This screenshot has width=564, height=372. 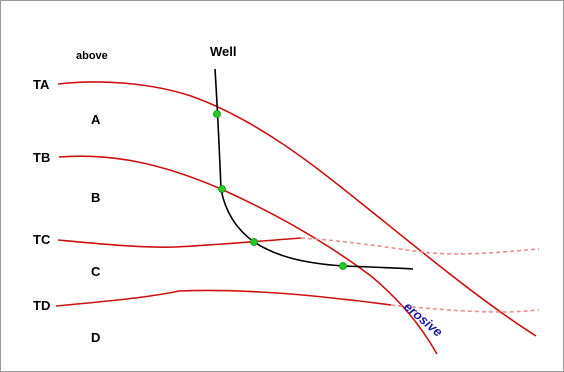 What do you see at coordinates (41, 305) in the screenshot?
I see `horizon-td-label: TD` at bounding box center [41, 305].